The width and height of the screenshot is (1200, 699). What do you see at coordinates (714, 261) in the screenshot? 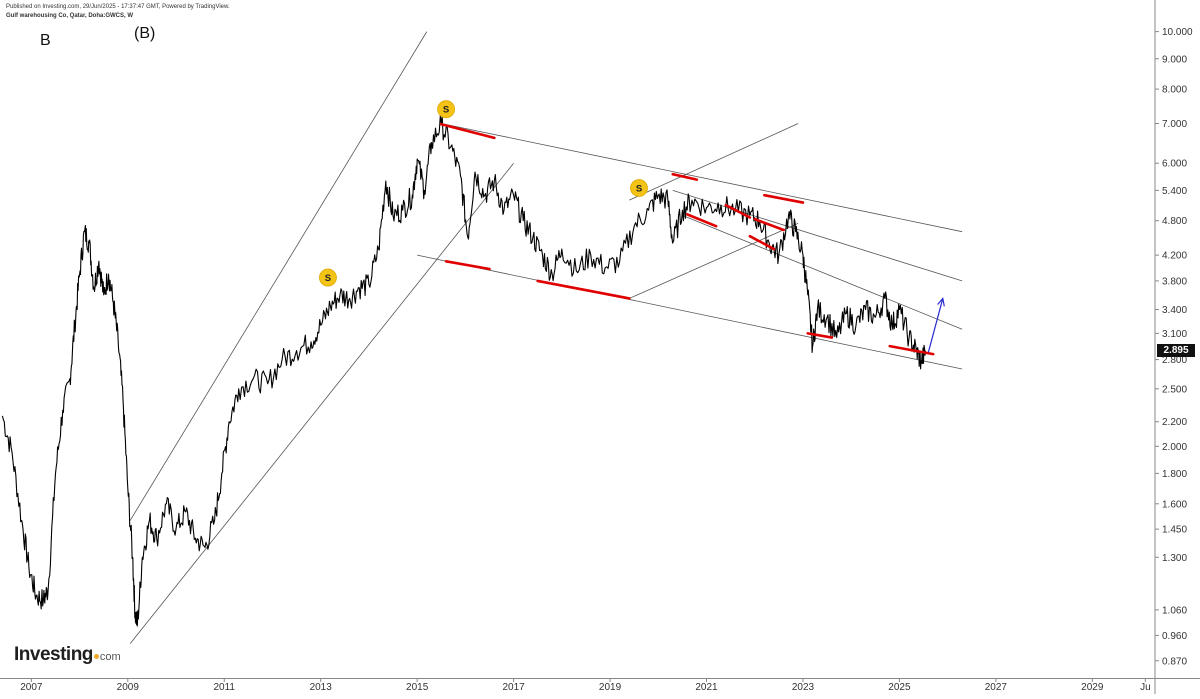
I see `trendline-rising-channel-bottom` at bounding box center [714, 261].